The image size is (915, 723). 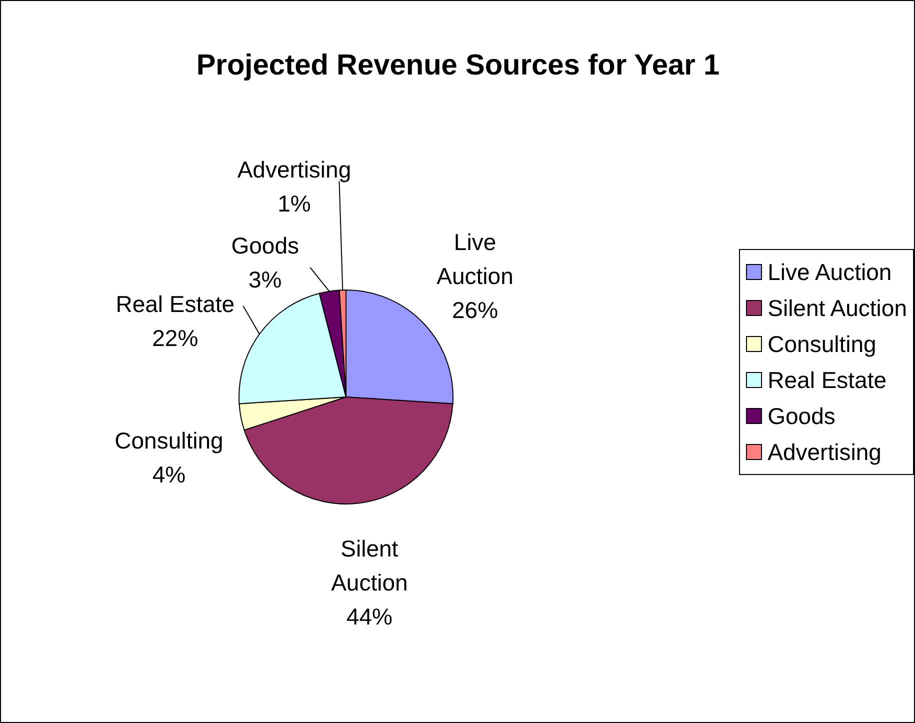 I want to click on legend-label: Consulting, so click(x=822, y=344).